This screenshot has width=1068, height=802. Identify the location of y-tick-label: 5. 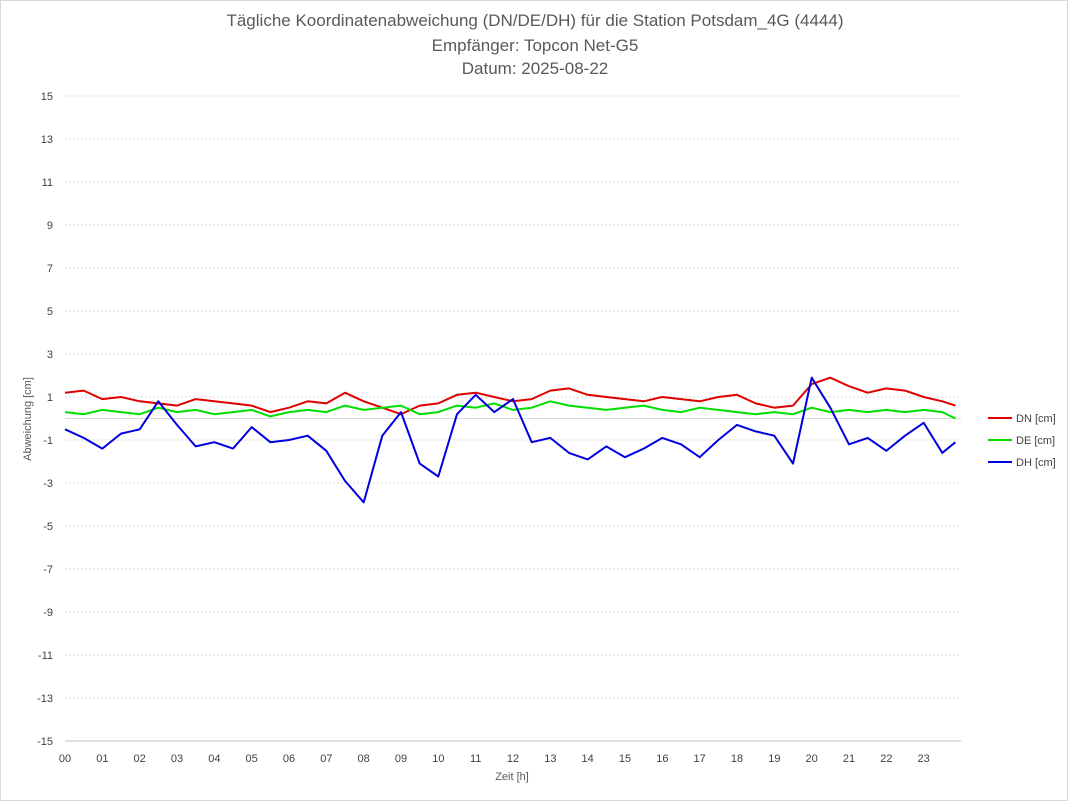
(50, 312).